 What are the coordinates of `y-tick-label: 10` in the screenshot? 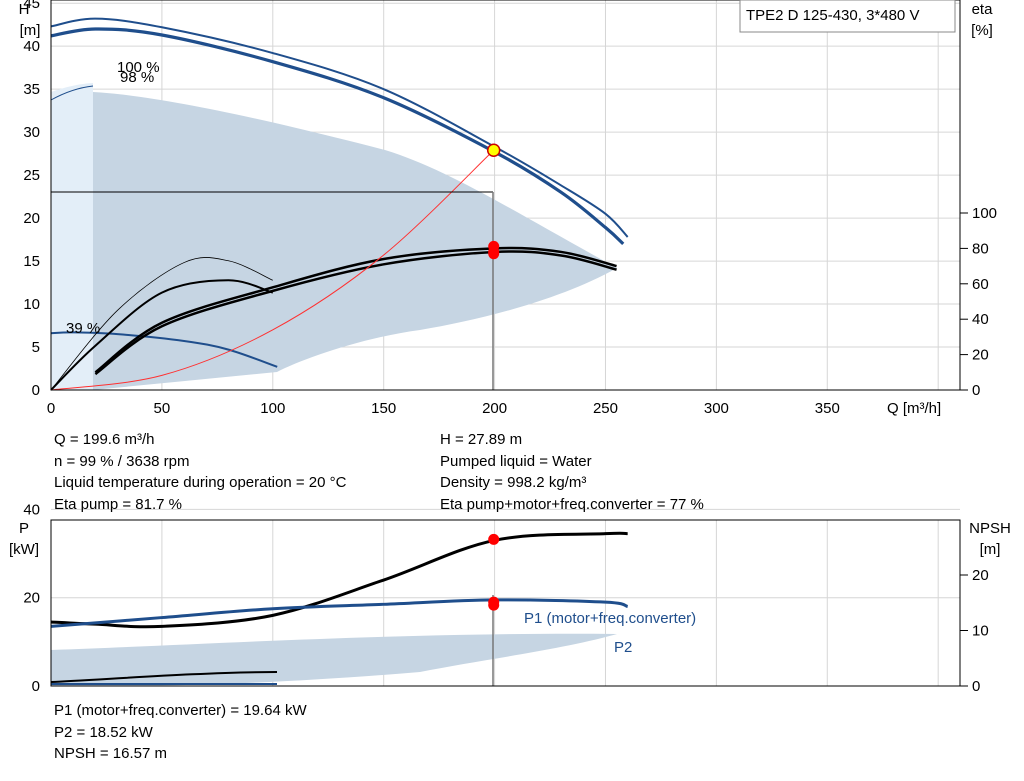 It's located at (31, 304).